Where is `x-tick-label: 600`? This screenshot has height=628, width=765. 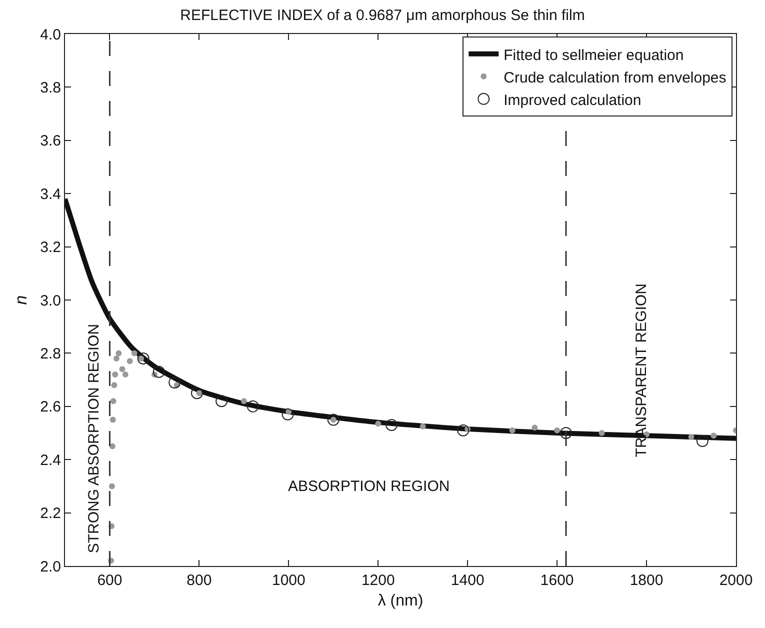
x-tick-label: 600 is located at coordinates (109, 580).